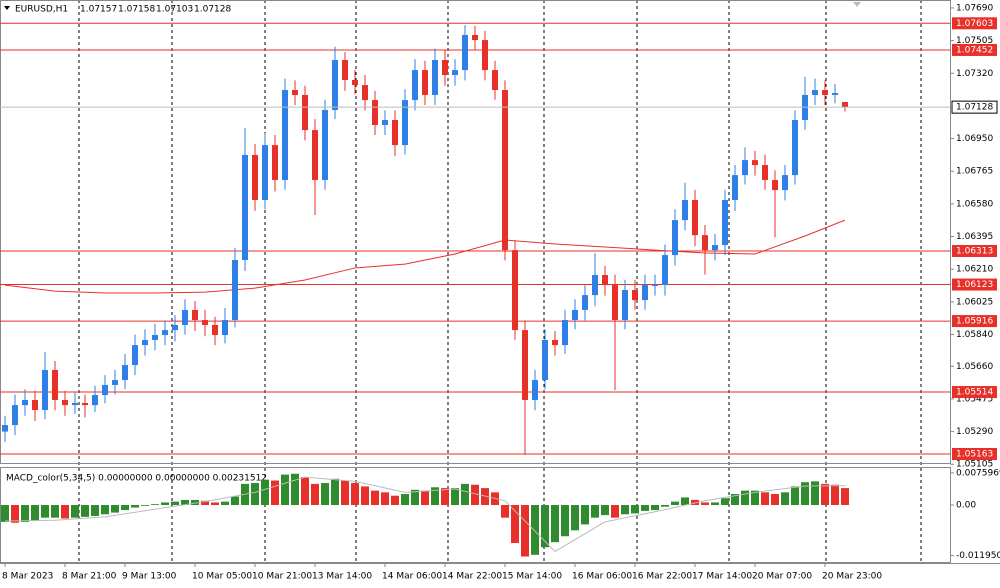  Describe the element at coordinates (136, 10) in the screenshot. I see `ohlc-high: 1.07158` at that location.